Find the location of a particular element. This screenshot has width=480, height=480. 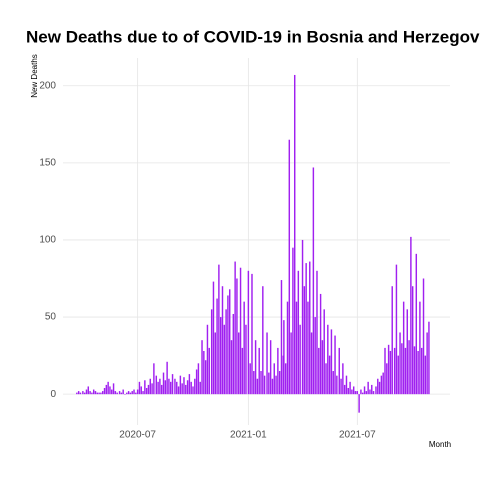

y-tick-label: 50 is located at coordinates (51, 317).